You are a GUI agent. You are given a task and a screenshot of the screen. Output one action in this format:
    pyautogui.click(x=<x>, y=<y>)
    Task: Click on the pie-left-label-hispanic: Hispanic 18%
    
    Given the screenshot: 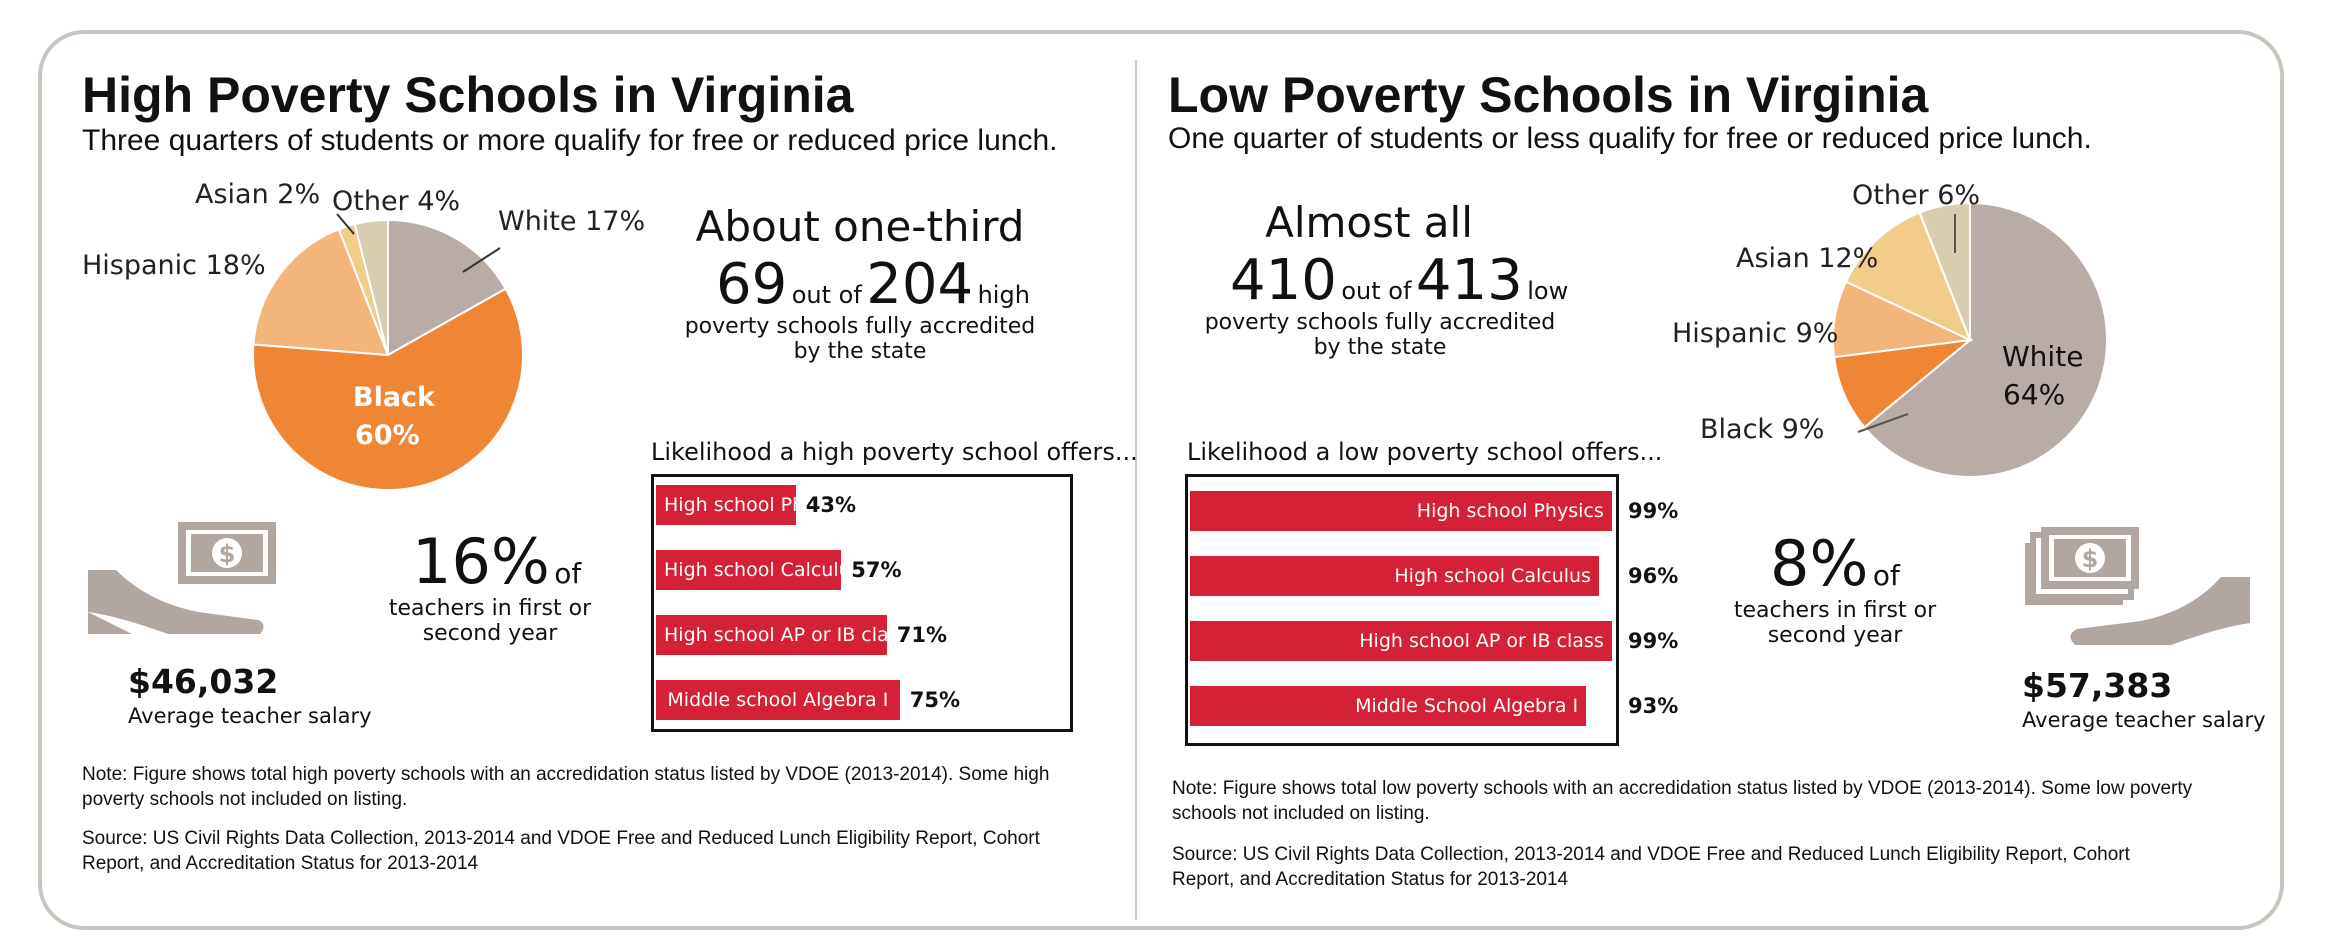 What is the action you would take?
    pyautogui.click(x=174, y=265)
    